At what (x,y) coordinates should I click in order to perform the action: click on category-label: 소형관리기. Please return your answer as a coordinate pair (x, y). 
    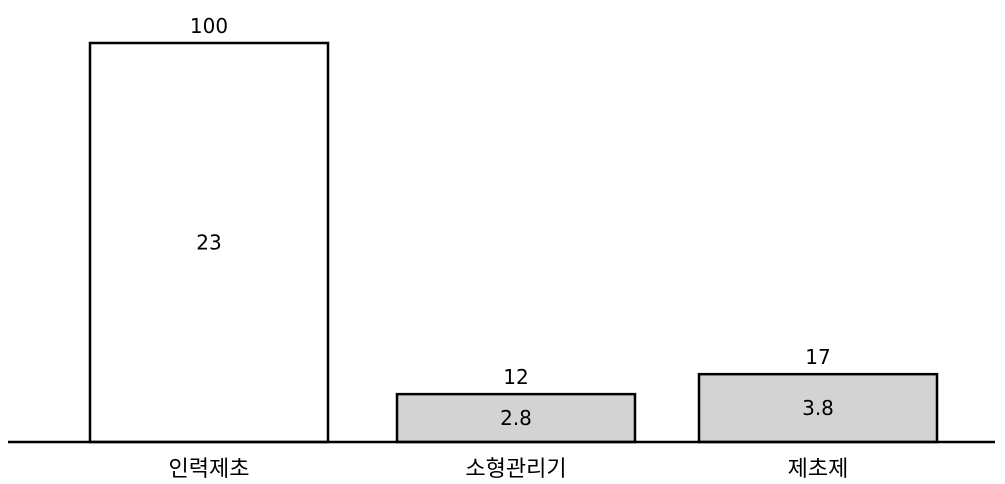
    Looking at the image, I should click on (515, 469).